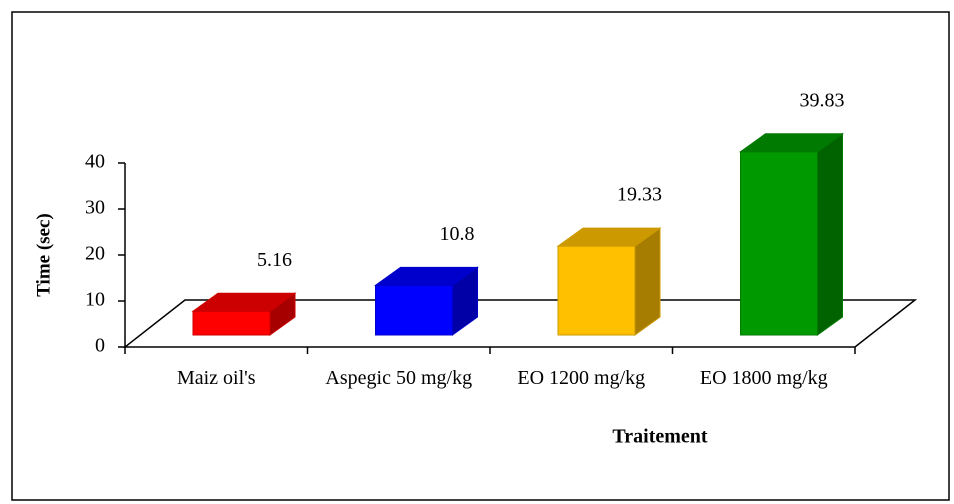 This screenshot has width=954, height=504. What do you see at coordinates (95, 208) in the screenshot?
I see `y-tick-label: 30` at bounding box center [95, 208].